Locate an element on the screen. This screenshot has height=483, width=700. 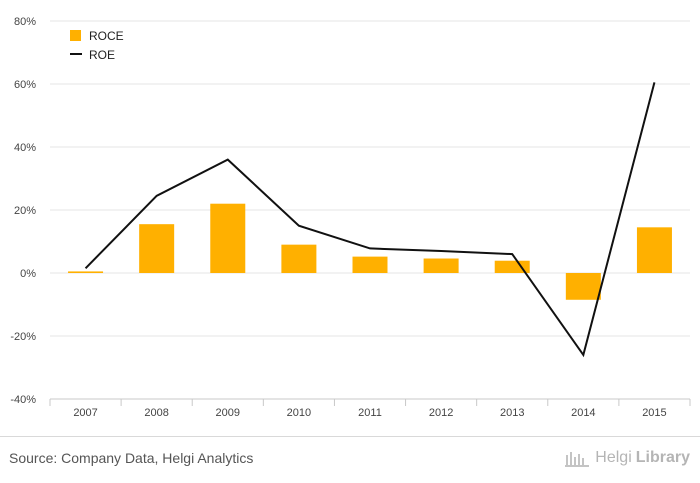
x-tick-label: 2011 is located at coordinates (370, 413).